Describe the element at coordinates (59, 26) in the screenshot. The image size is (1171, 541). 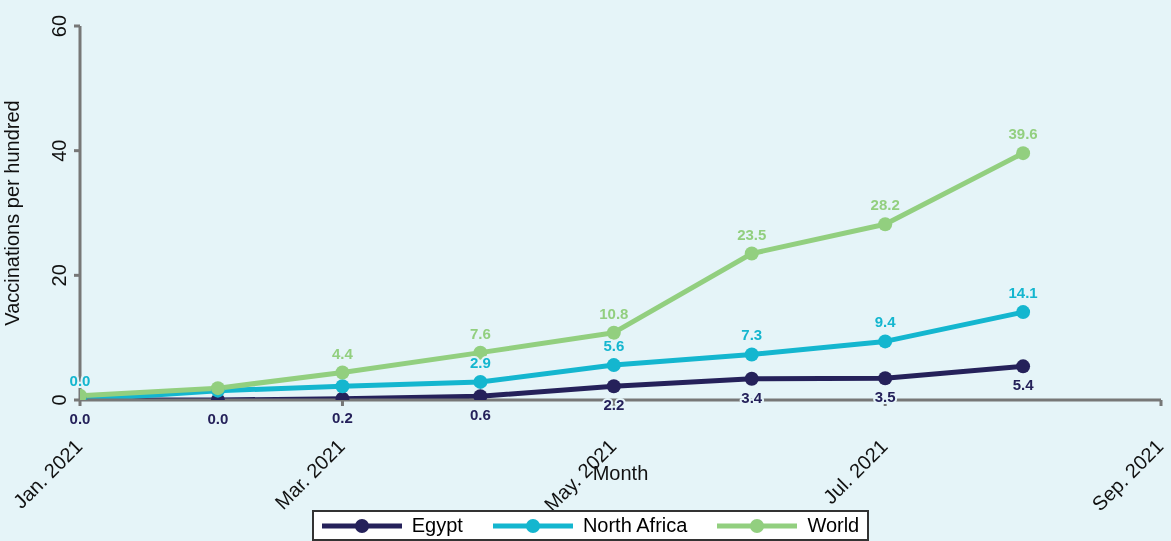
I see `y-tick-label: 60` at that location.